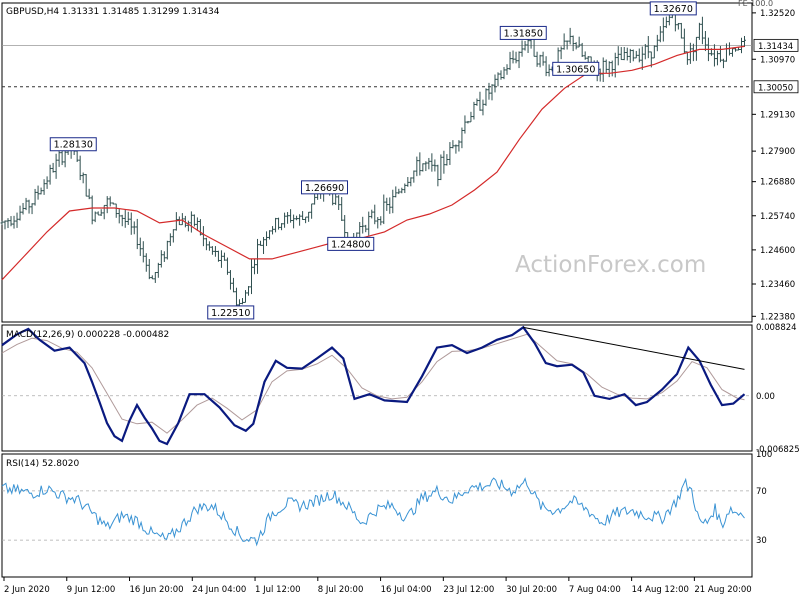  I want to click on annotation-label: 1.26690, so click(324, 188).